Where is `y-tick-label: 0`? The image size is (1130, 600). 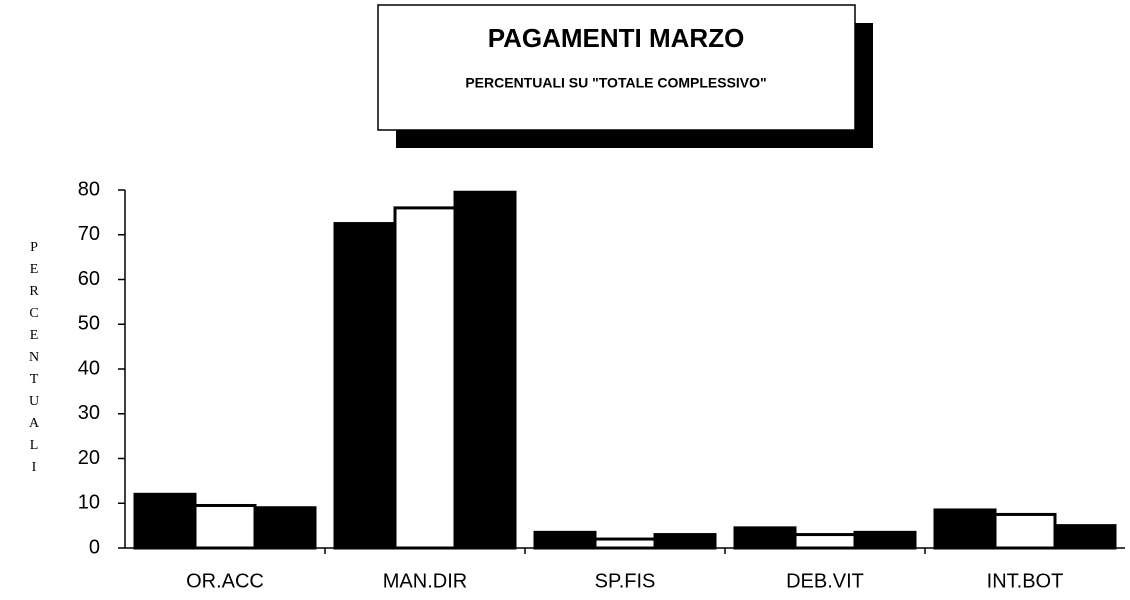 y-tick-label: 0 is located at coordinates (94, 547).